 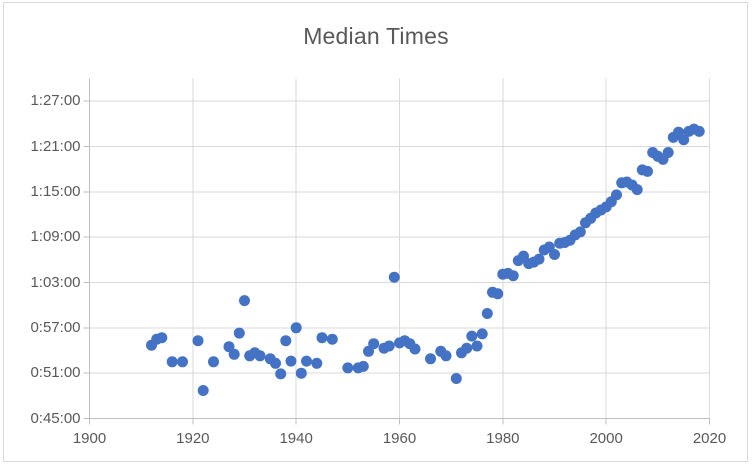 What do you see at coordinates (399, 438) in the screenshot?
I see `x-axis-tick-label: 1960` at bounding box center [399, 438].